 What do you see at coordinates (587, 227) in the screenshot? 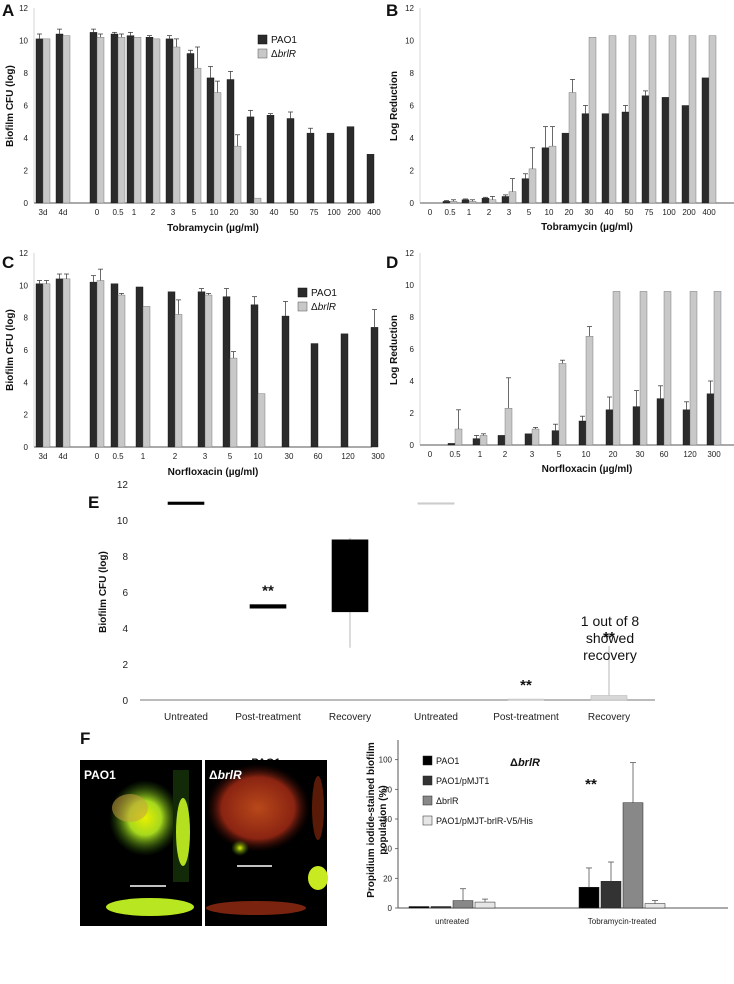
I see `x-axis-title-b: Tobramycin (µg/ml)` at bounding box center [587, 227].